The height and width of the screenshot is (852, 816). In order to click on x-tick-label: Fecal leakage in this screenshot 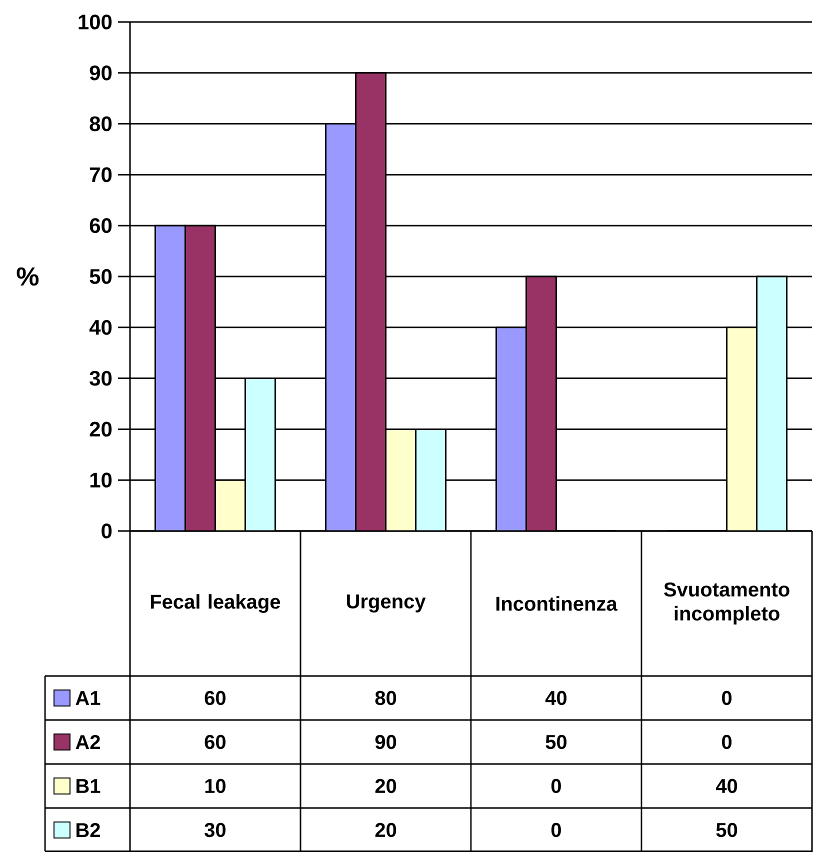, I will do `click(215, 603)`.